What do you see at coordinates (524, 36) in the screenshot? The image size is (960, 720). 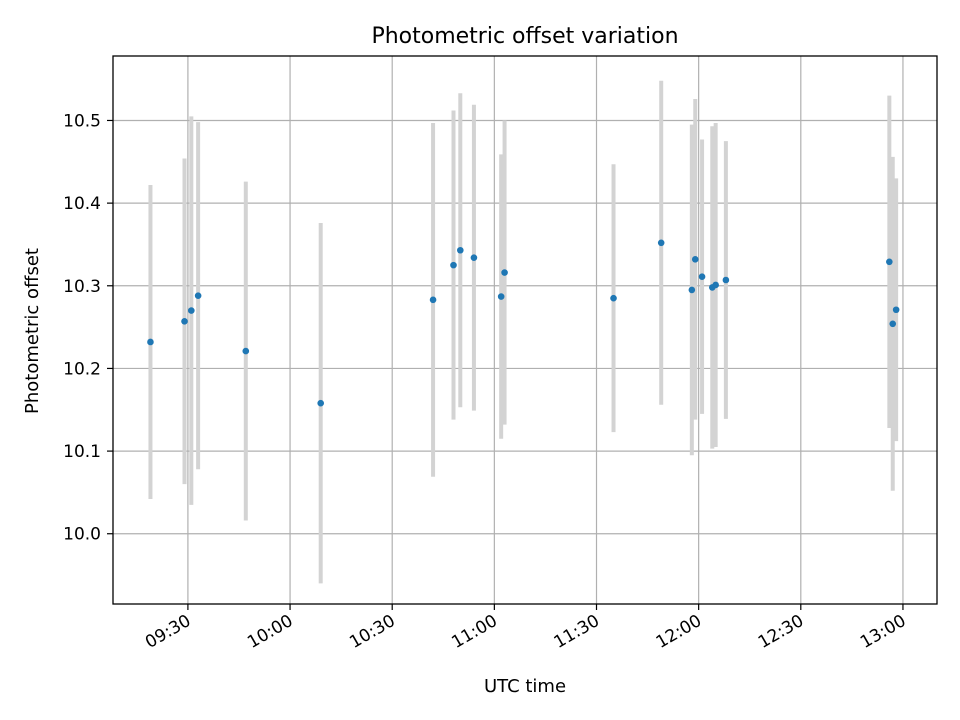 I see `chart-title: Photometric offset variation` at bounding box center [524, 36].